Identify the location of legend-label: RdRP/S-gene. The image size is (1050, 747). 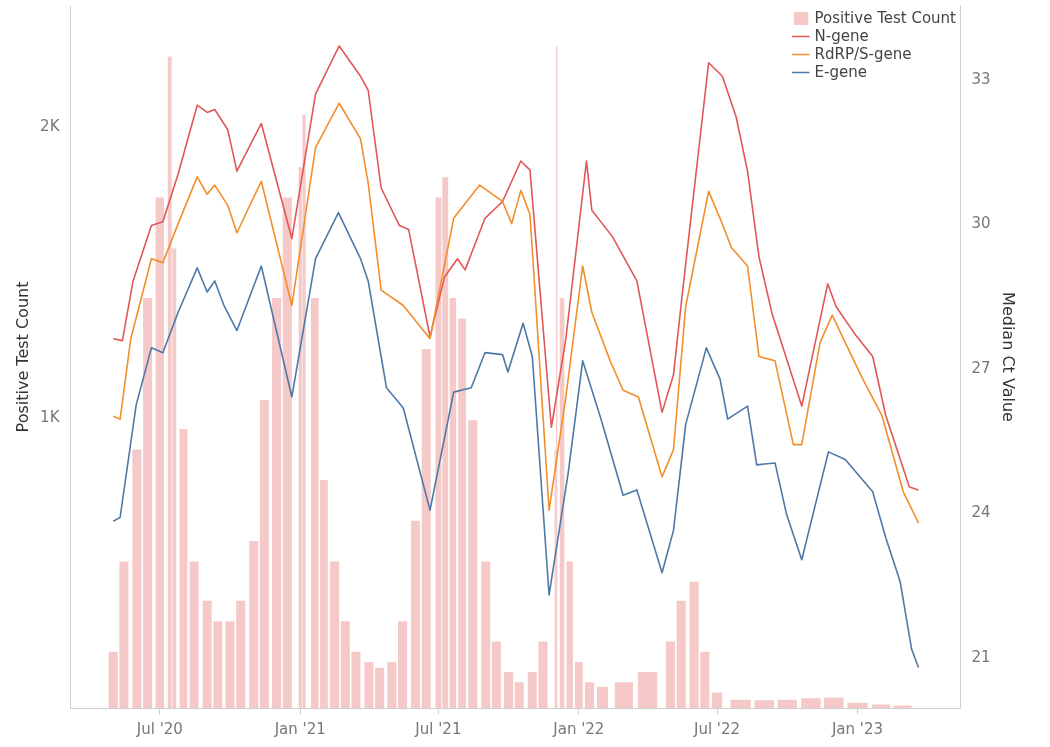
(863, 54).